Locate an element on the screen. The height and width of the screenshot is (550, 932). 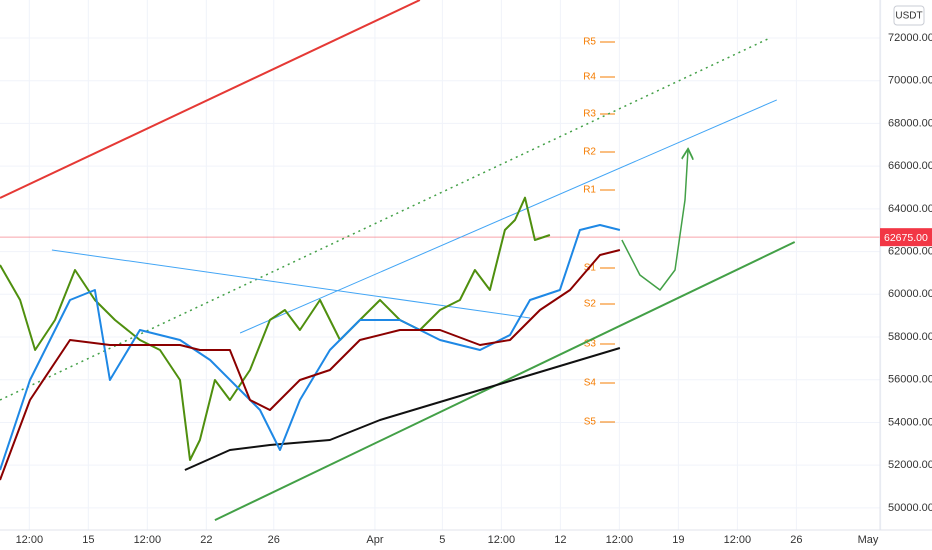
x-tick-label: 12 is located at coordinates (560, 540).